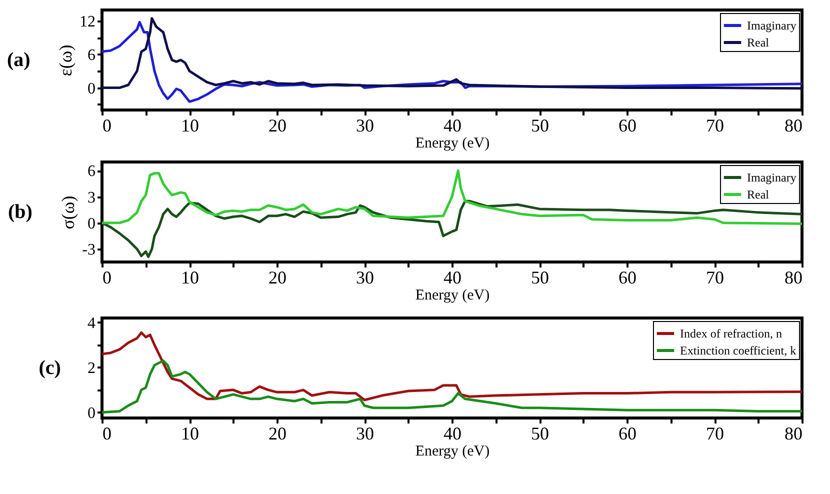  Describe the element at coordinates (92, 197) in the screenshot. I see `y-tick-label: 3` at that location.